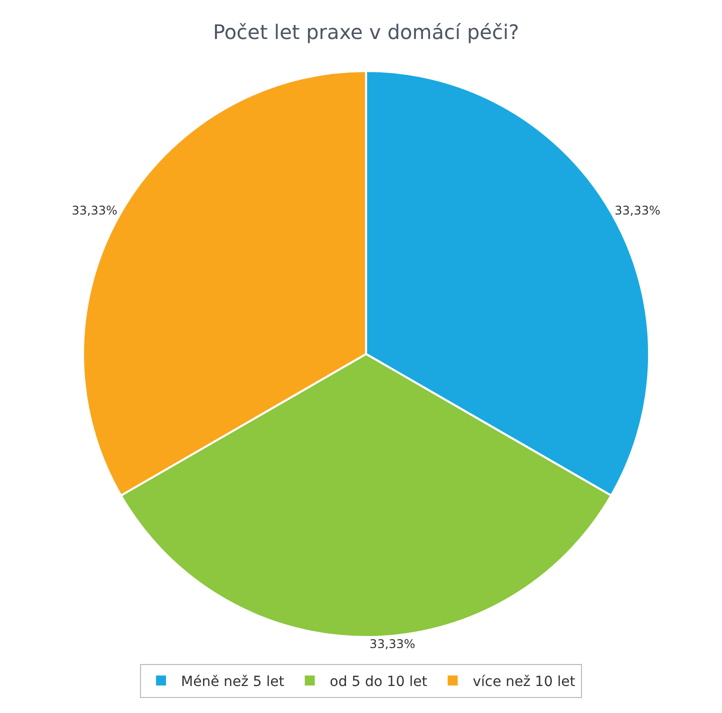 The height and width of the screenshot is (713, 722). What do you see at coordinates (233, 682) in the screenshot?
I see `legend-label: Méně než 5 let` at bounding box center [233, 682].